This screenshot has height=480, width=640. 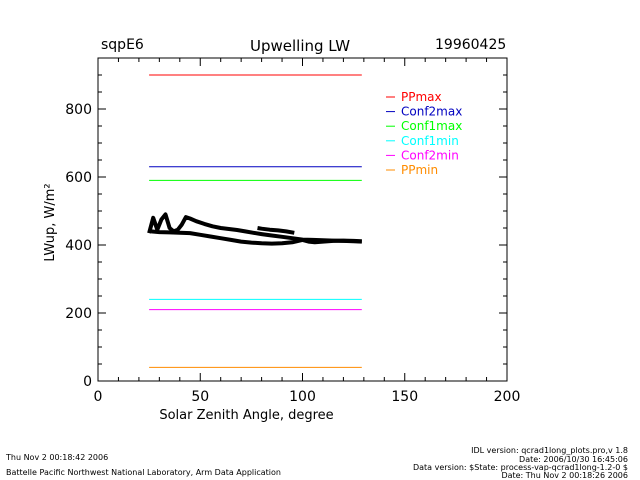 I want to click on legend-label: Conf1min, so click(x=430, y=141).